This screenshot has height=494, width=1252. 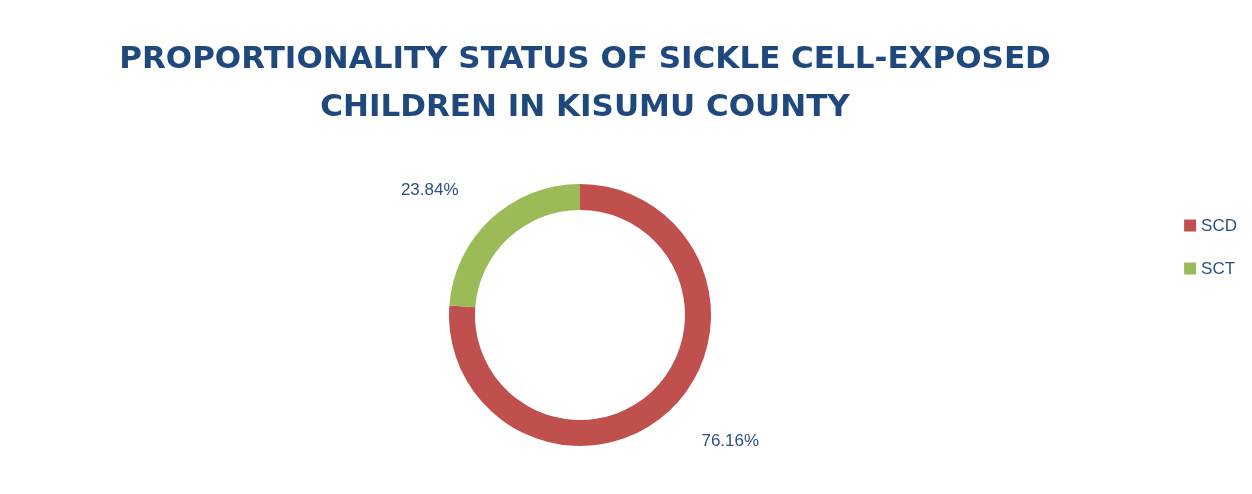 What do you see at coordinates (730, 440) in the screenshot?
I see `data-label: 76.16%` at bounding box center [730, 440].